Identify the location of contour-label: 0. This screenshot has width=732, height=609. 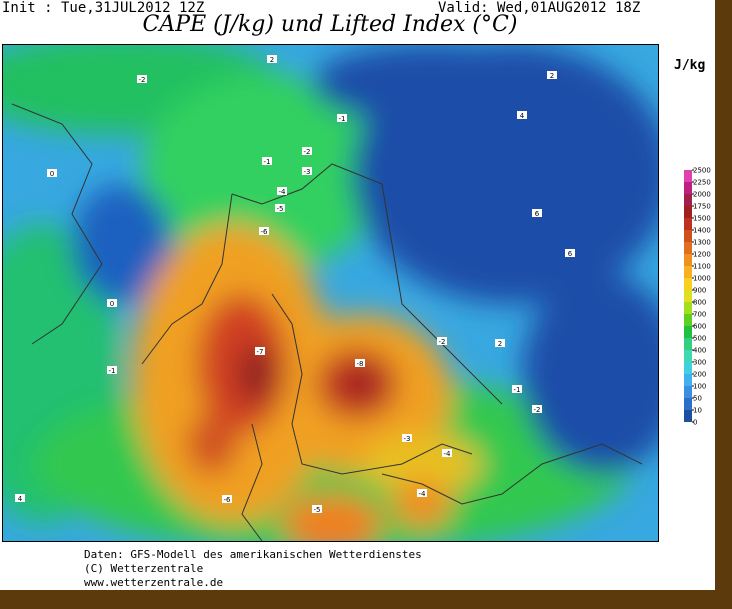
(112, 304).